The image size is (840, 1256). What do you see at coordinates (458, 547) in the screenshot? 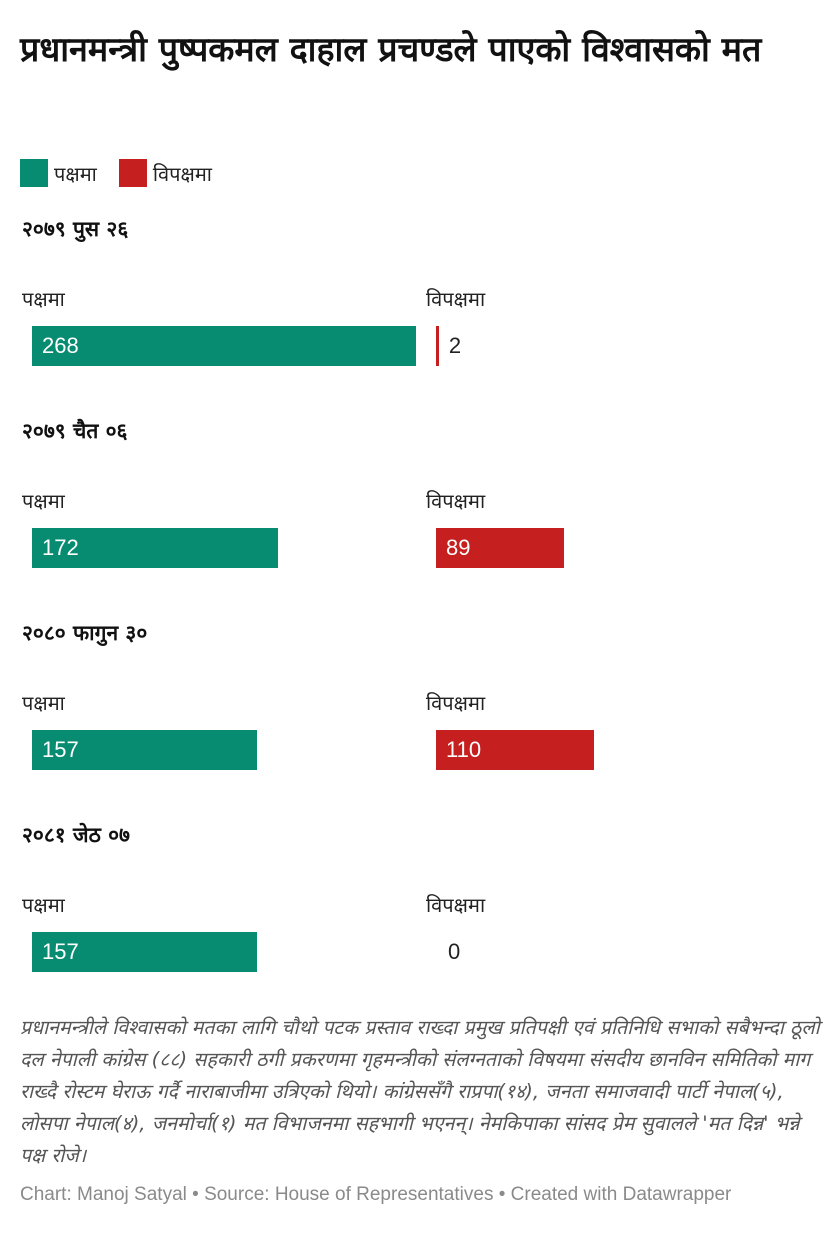
I see `value-label-against: 89` at bounding box center [458, 547].